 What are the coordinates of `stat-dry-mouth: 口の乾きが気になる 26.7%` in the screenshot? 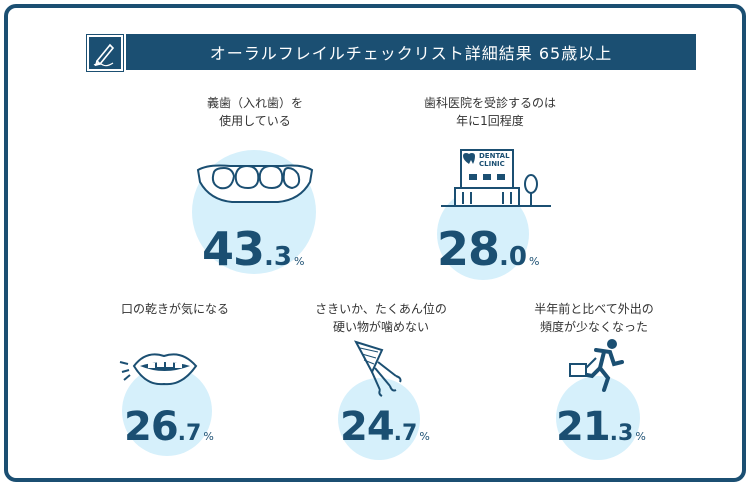 It's located at (175, 380).